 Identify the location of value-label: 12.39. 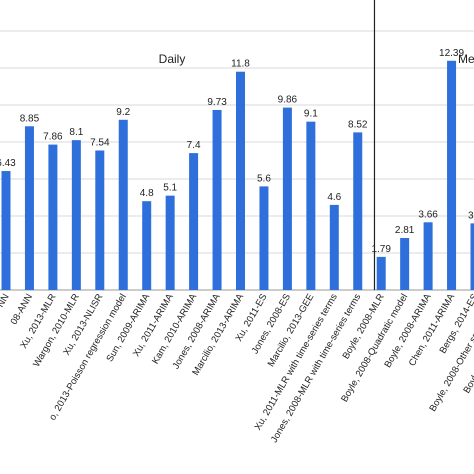
(451, 53).